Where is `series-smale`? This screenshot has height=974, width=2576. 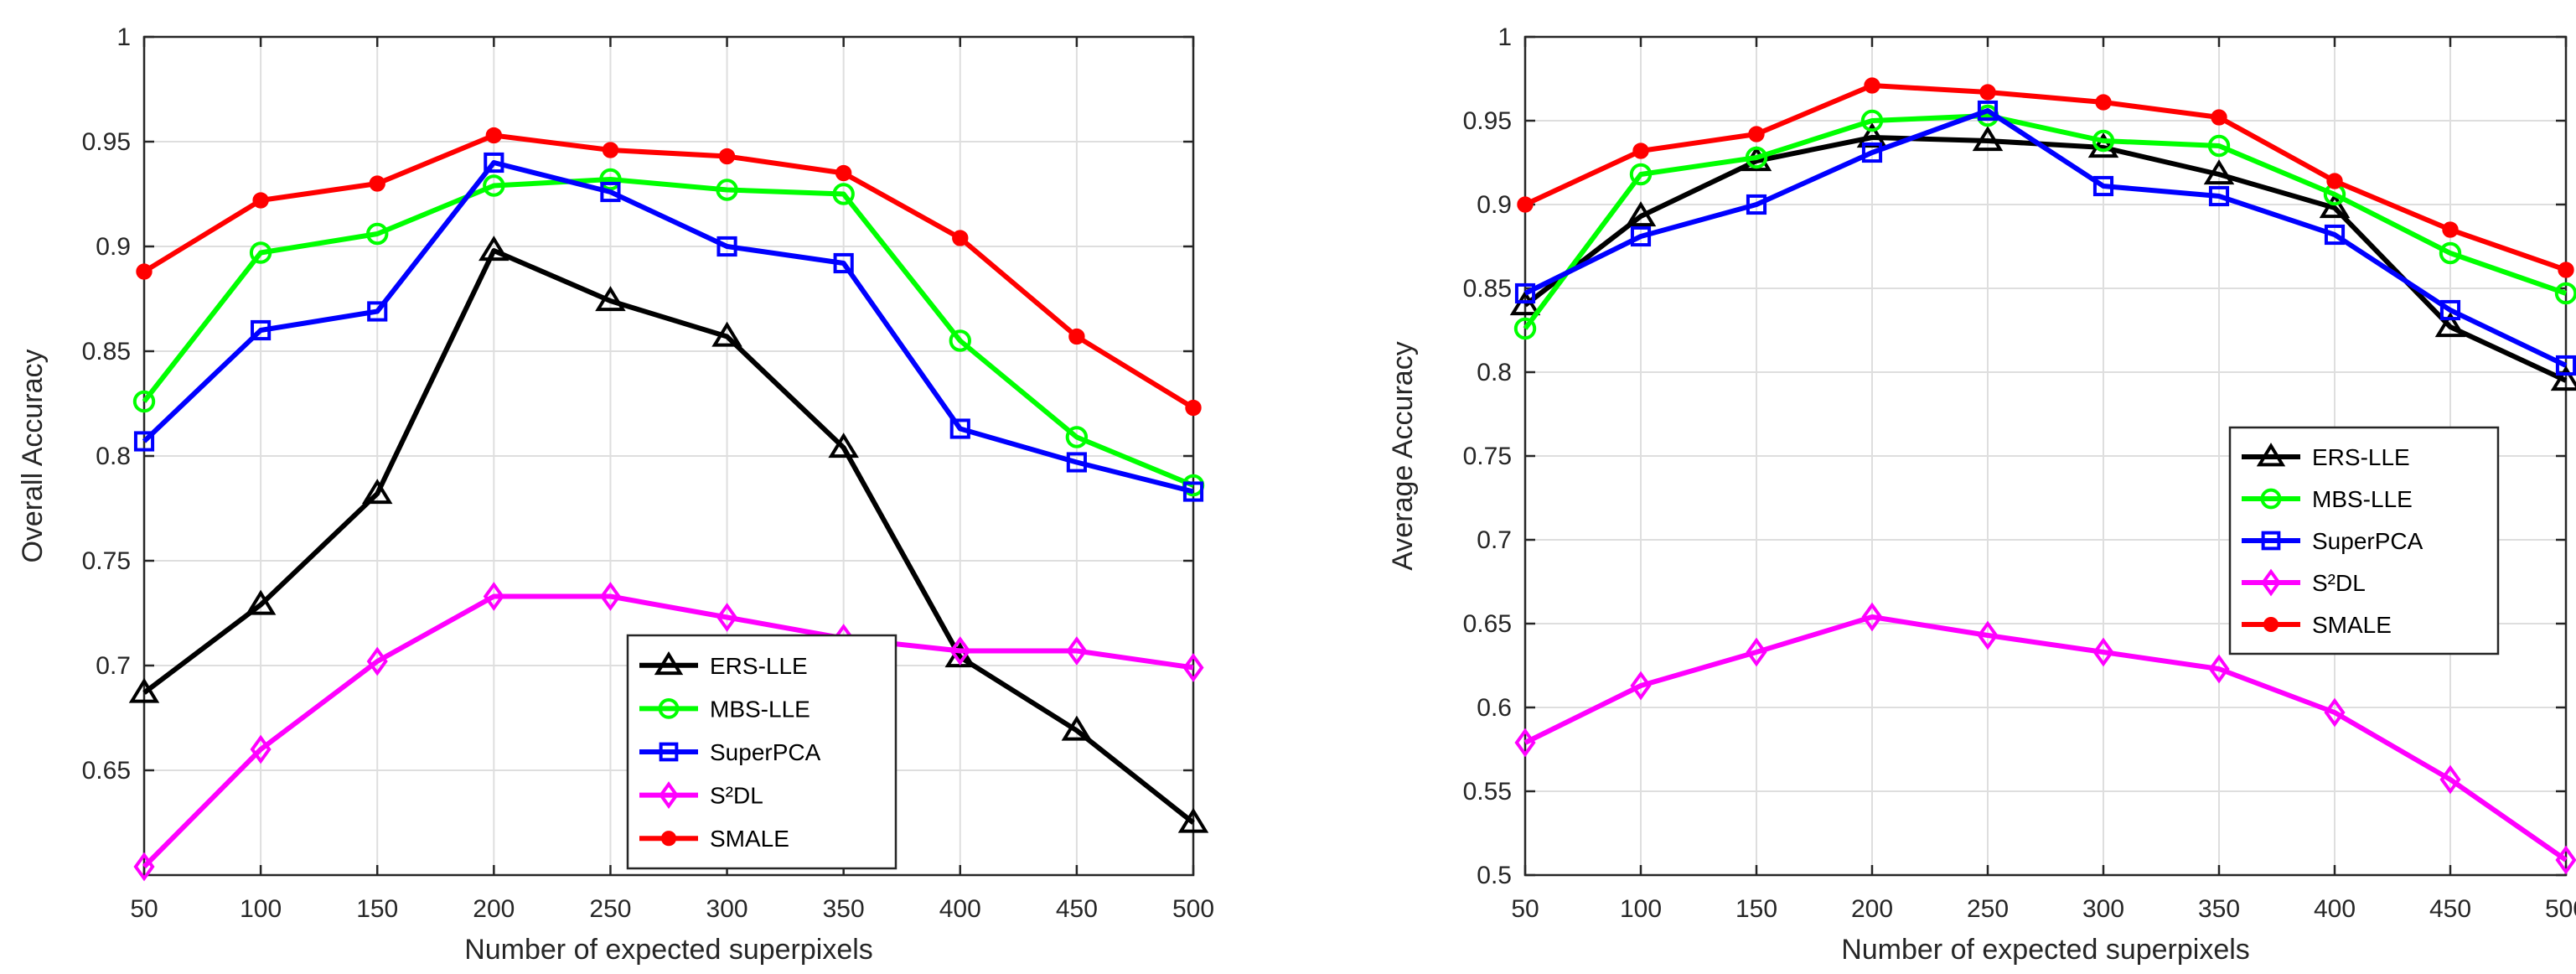
series-smale is located at coordinates (669, 272).